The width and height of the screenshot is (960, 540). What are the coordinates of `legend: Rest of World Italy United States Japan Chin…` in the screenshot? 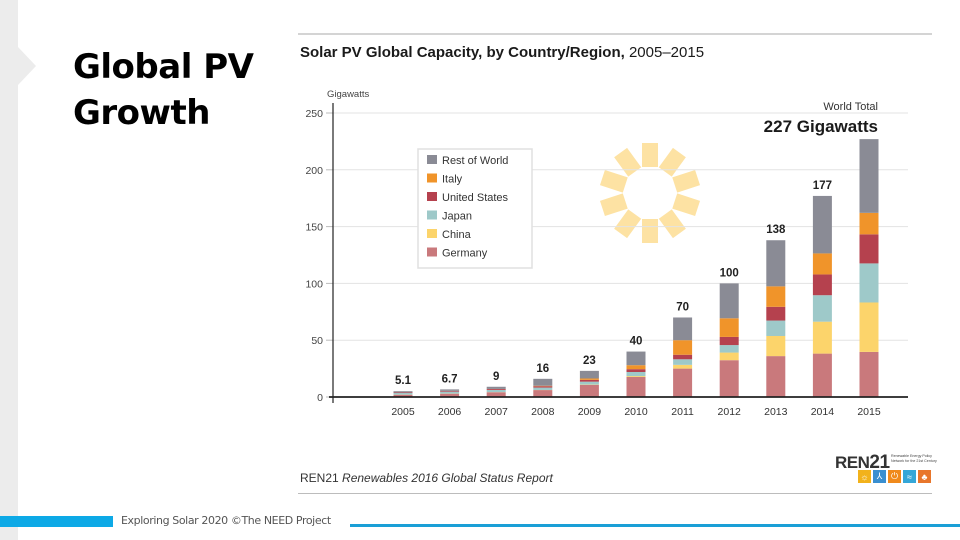 It's located at (475, 208).